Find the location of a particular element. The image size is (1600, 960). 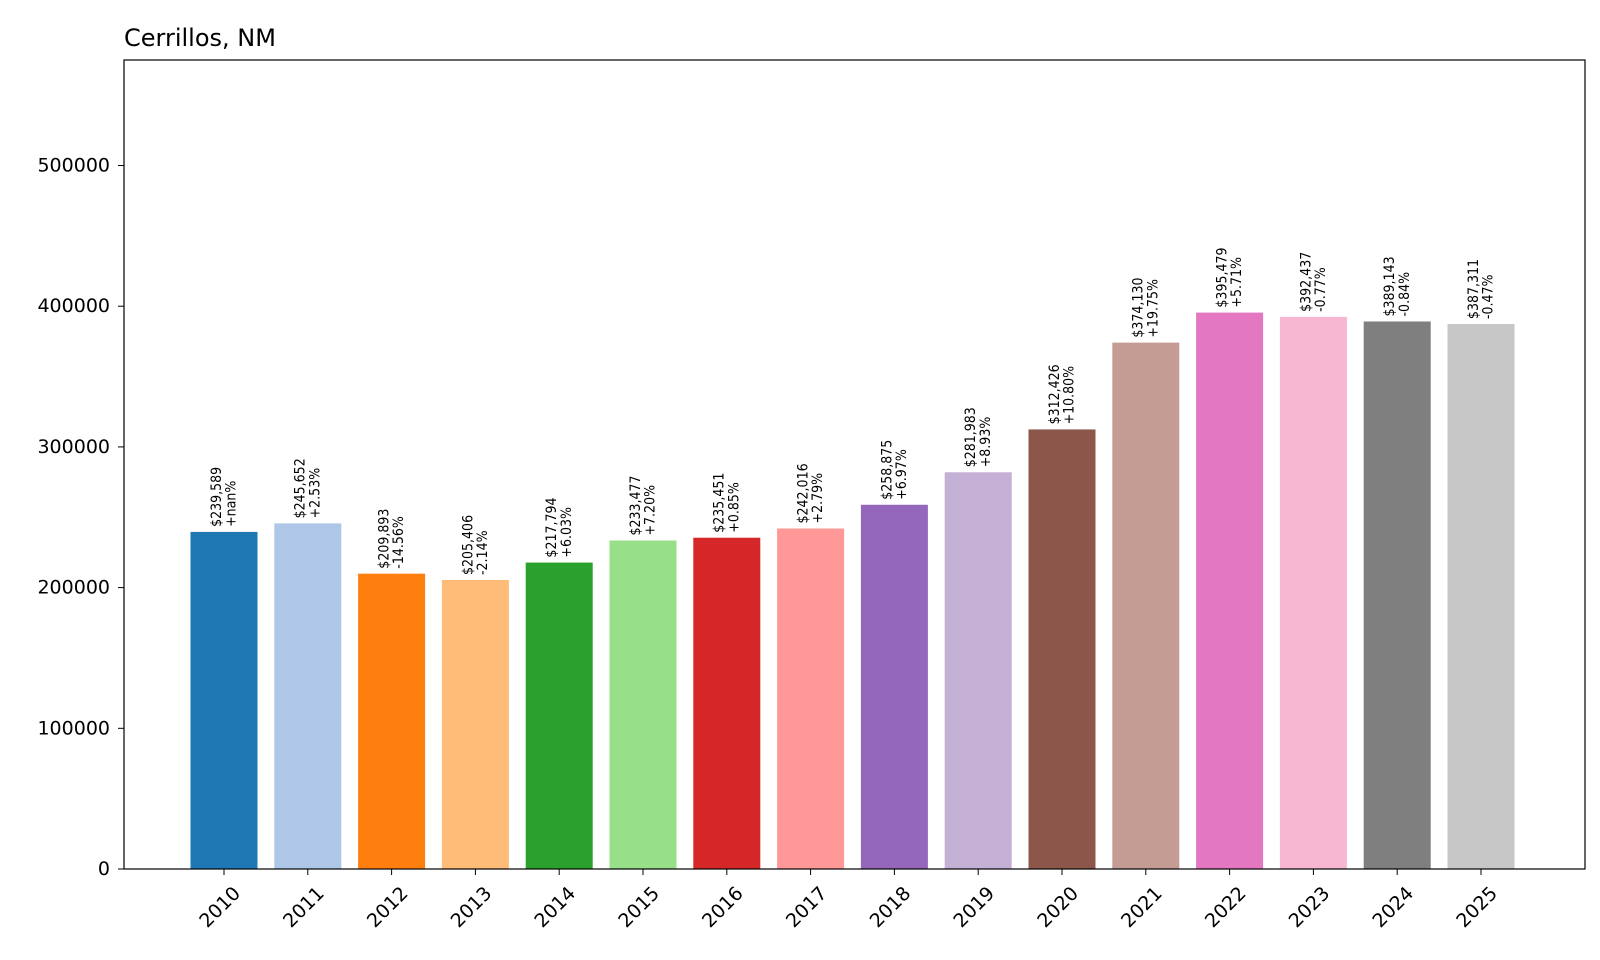

value-label-2013: $205,406 is located at coordinates (468, 545).